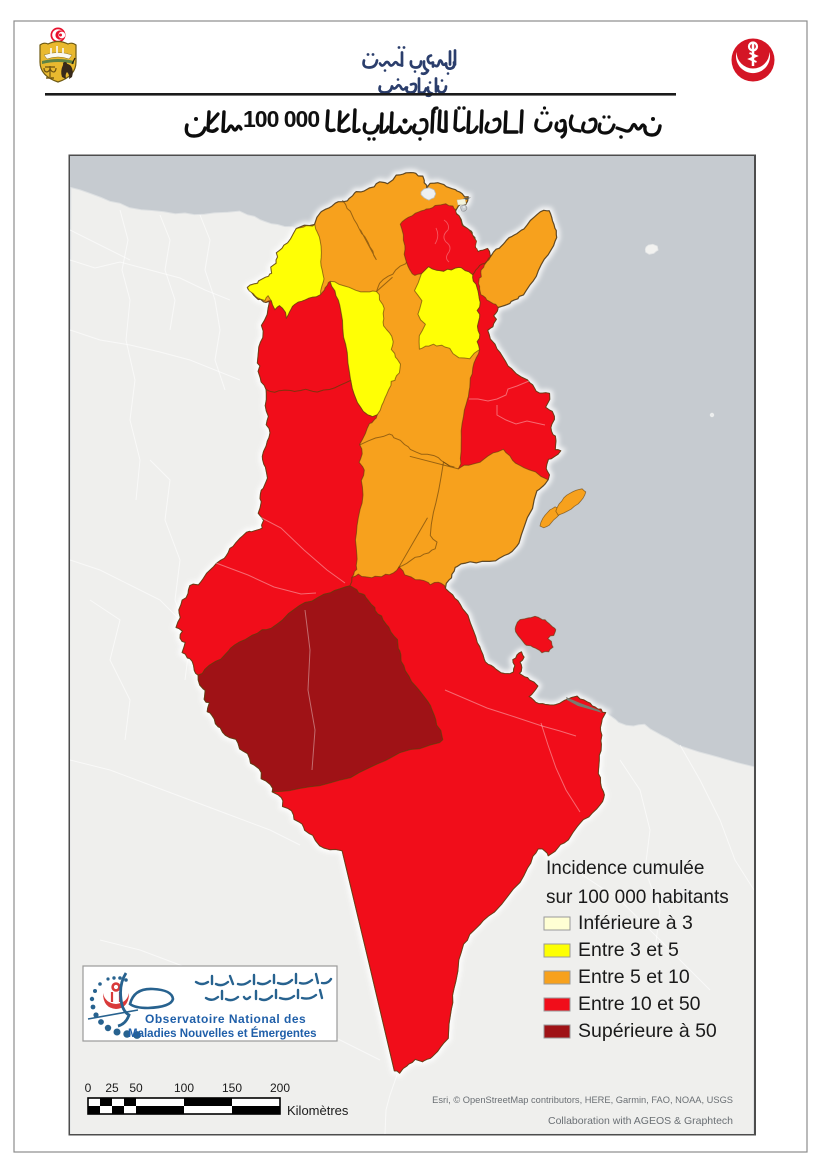 The height and width of the screenshot is (1173, 830). I want to click on svg-text: 150, so click(232, 1088).